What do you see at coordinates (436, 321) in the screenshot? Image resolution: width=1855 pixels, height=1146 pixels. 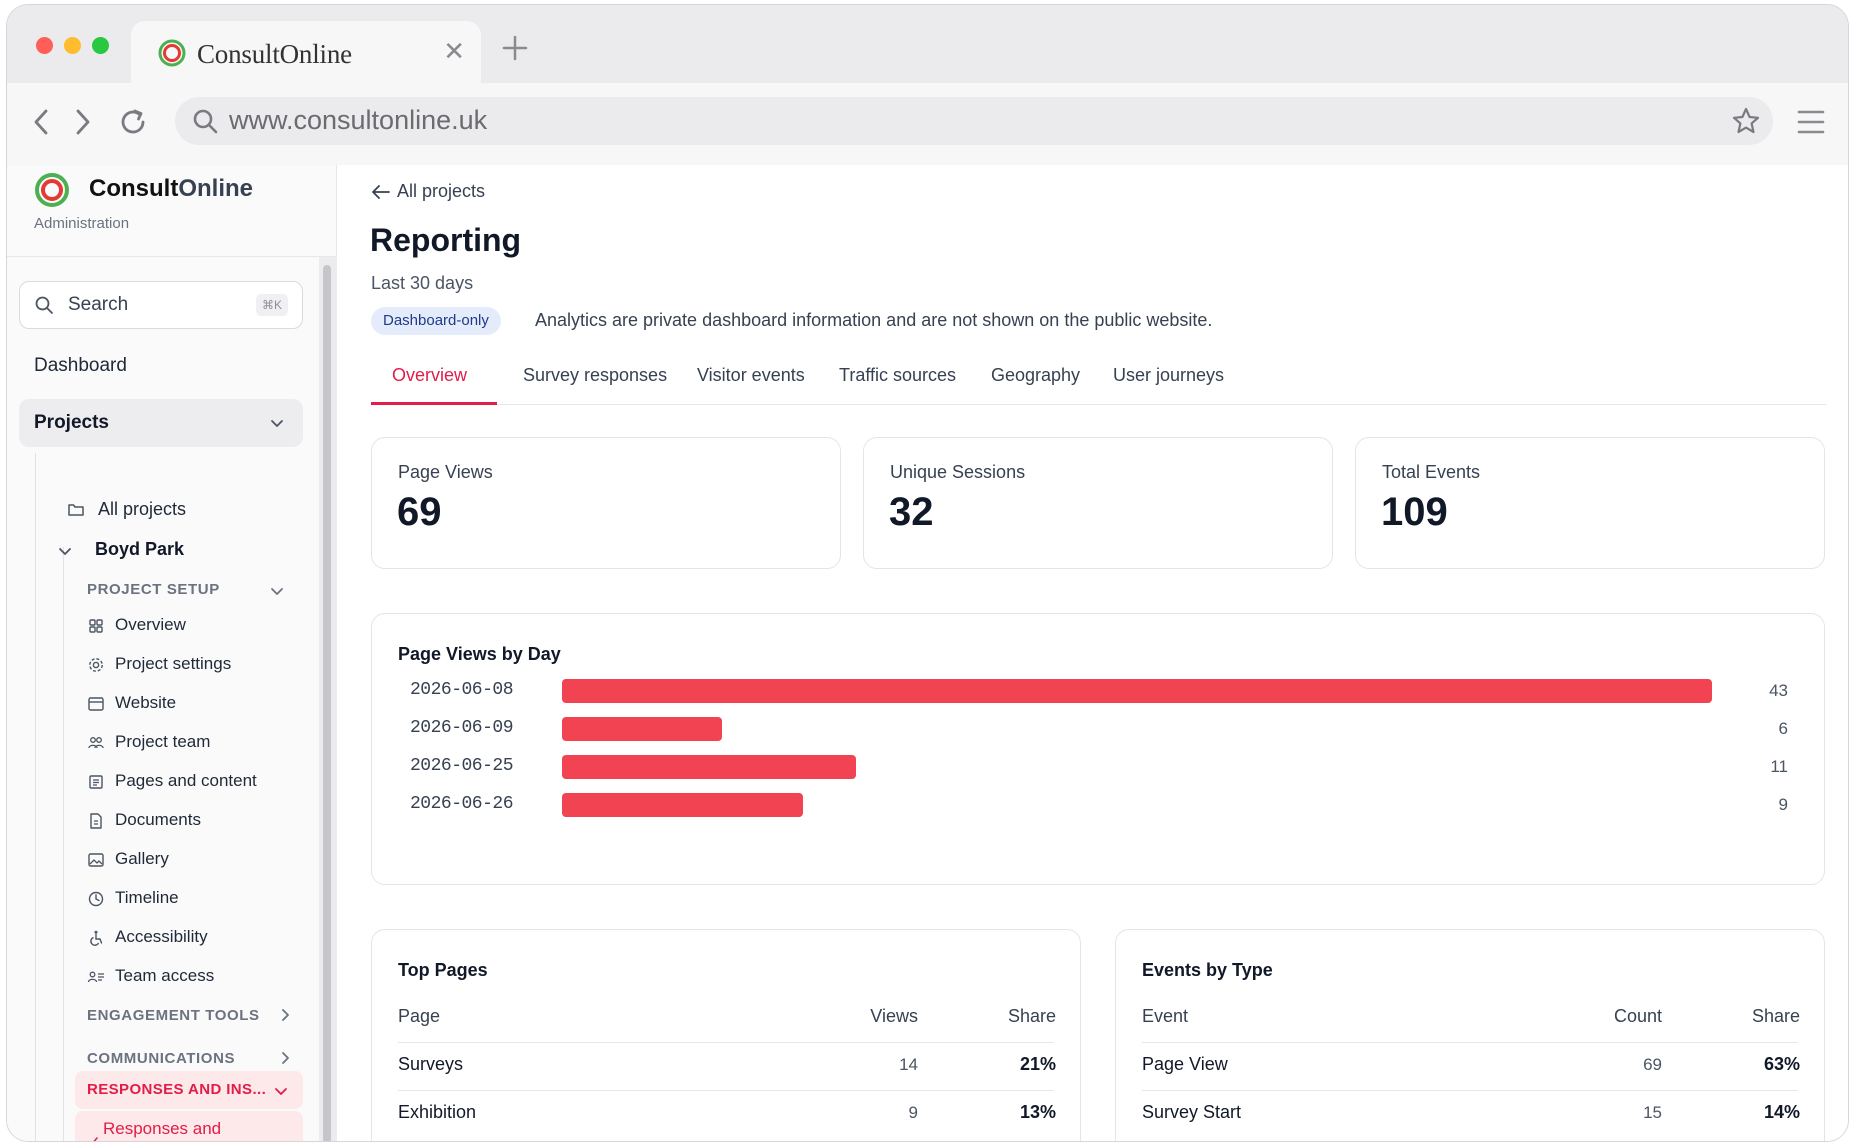 I see `dashboard-only-badge: Dashboard-only` at bounding box center [436, 321].